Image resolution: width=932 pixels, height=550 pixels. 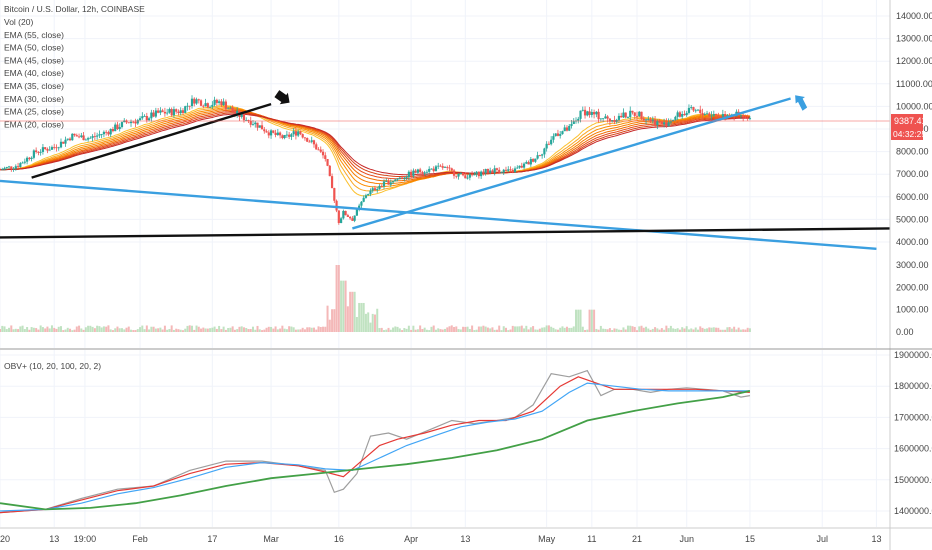 I want to click on indicator-legend-item: EMA (45, close), so click(x=34, y=60).